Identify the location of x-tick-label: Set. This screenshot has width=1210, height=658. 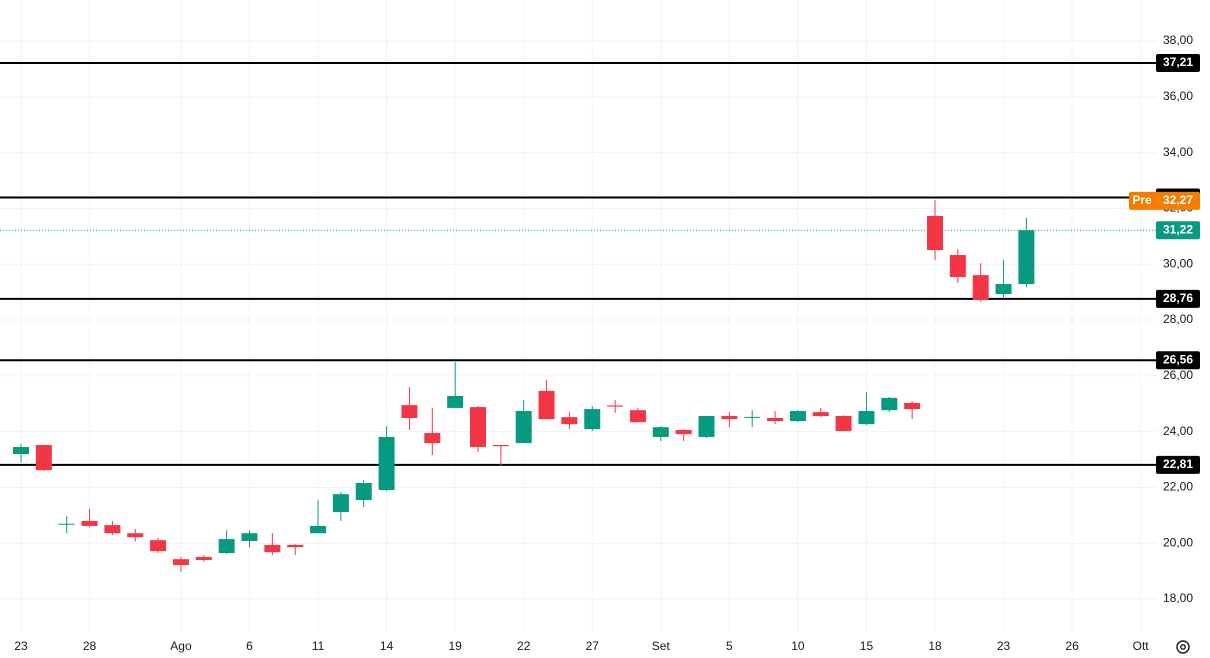
(661, 646).